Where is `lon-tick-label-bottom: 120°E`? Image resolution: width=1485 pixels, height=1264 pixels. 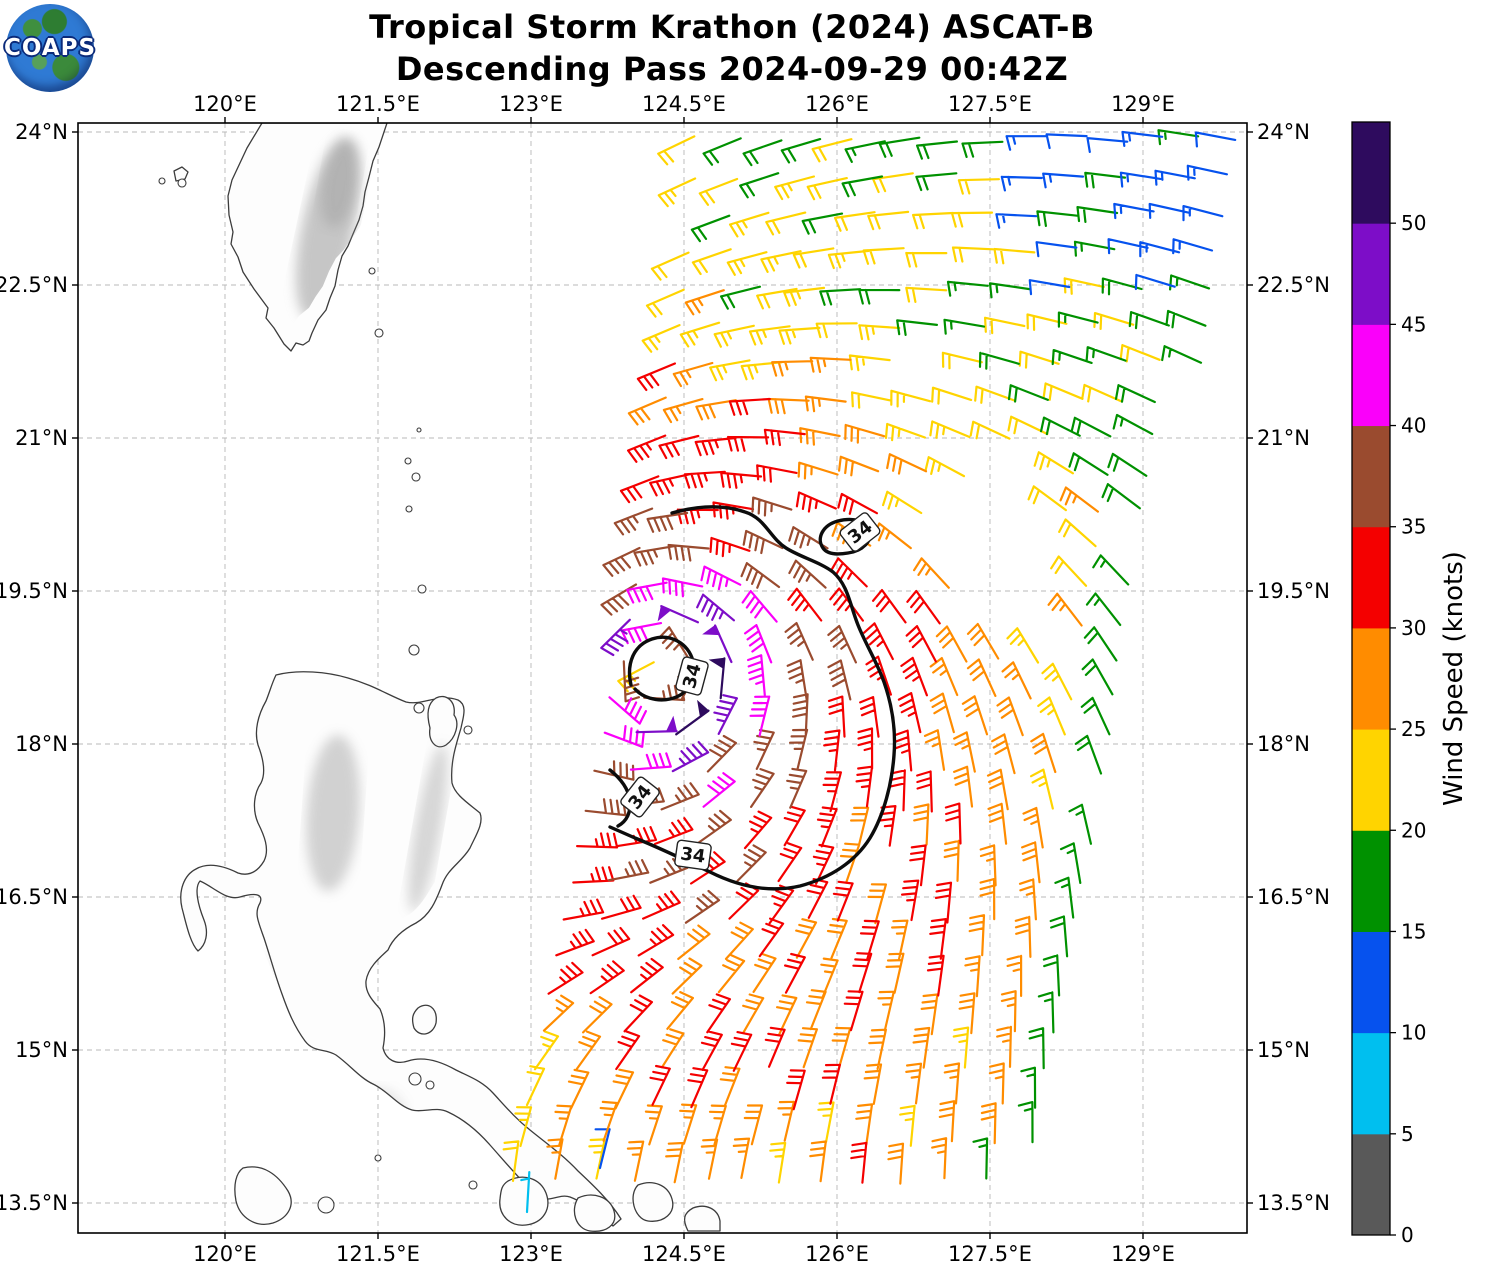 lon-tick-label-bottom: 120°E is located at coordinates (225, 1253).